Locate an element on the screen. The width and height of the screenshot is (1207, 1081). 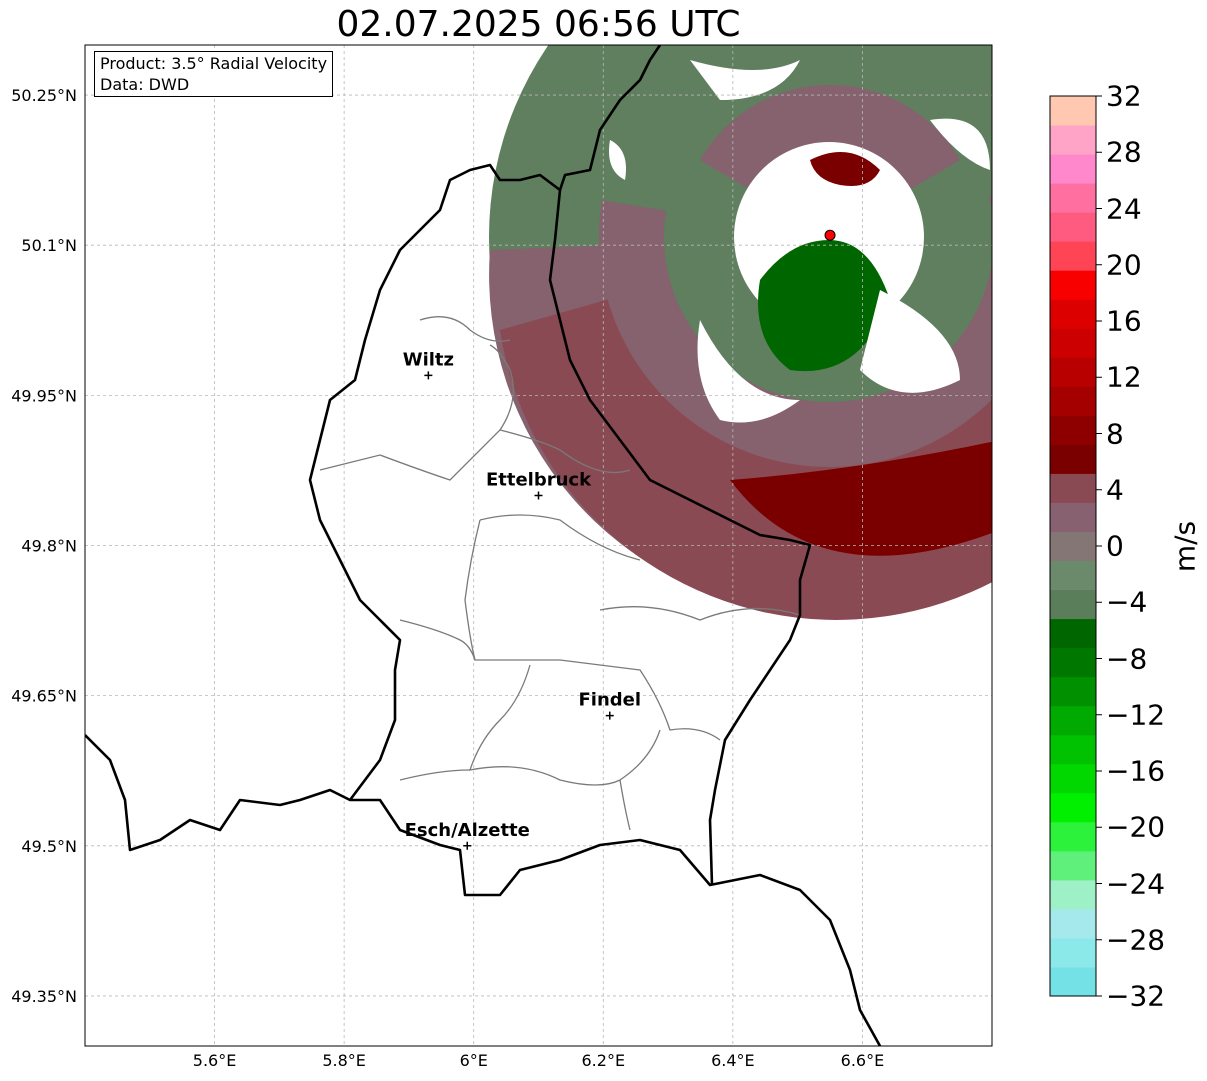
colorbar-unit-label: m/s is located at coordinates (1185, 546).